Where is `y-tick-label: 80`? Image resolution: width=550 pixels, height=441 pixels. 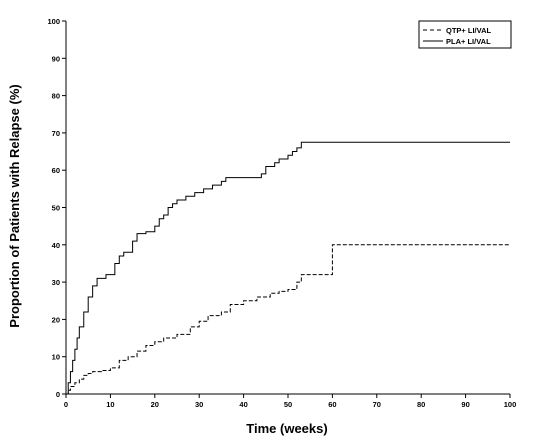 y-tick-label: 80 is located at coordinates (56, 96).